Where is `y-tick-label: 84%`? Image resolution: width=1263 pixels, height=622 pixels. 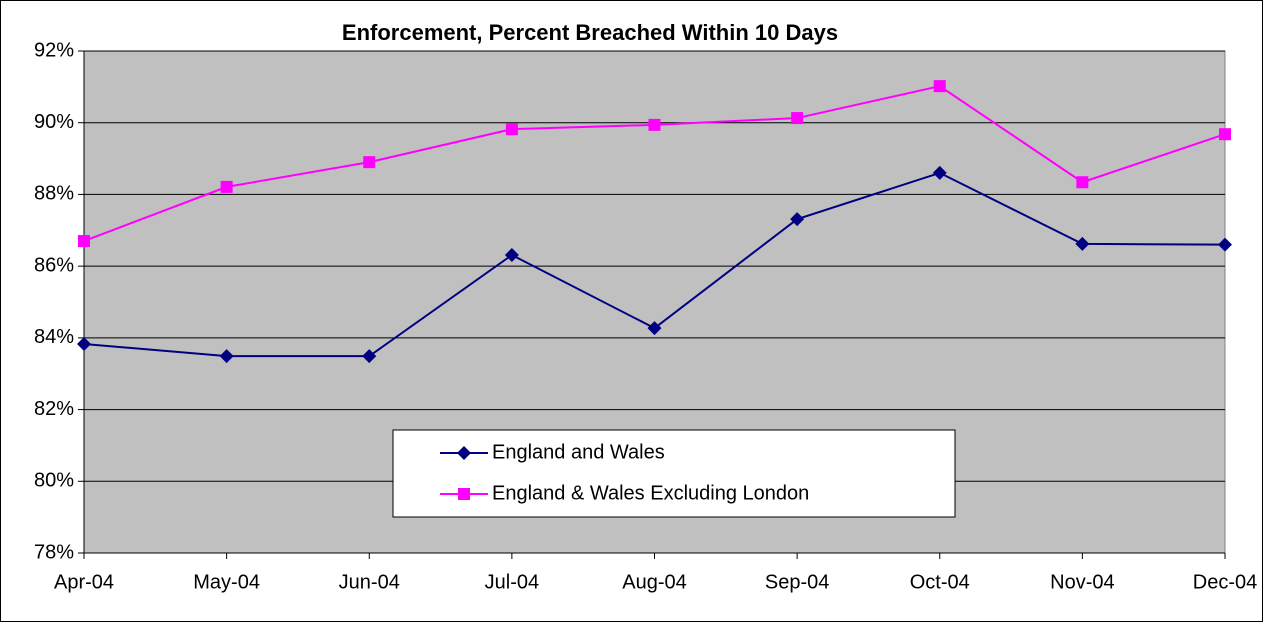
y-tick-label: 84% is located at coordinates (54, 337).